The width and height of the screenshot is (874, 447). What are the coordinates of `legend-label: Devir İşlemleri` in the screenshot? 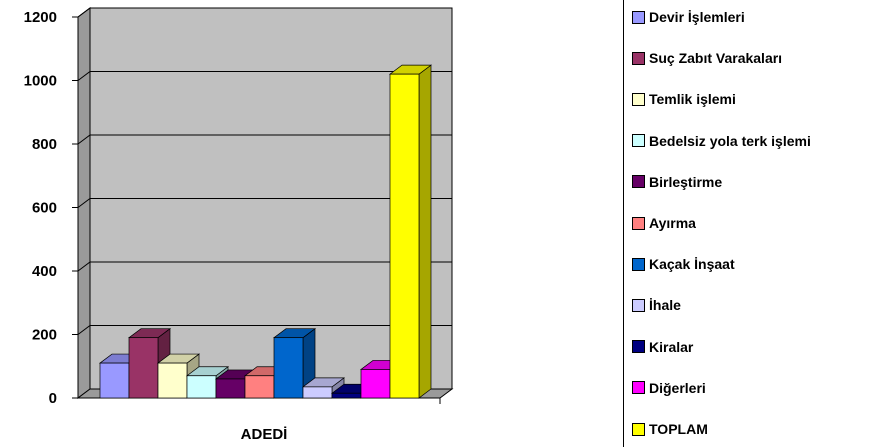 It's located at (697, 17).